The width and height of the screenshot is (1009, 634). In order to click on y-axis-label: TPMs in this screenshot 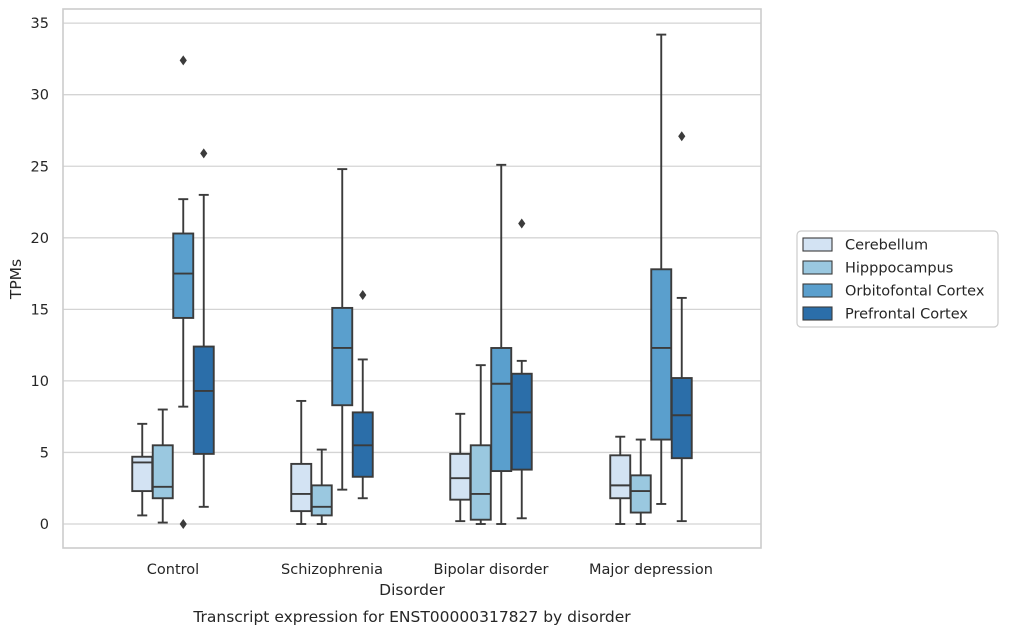, I will do `click(16, 279)`.